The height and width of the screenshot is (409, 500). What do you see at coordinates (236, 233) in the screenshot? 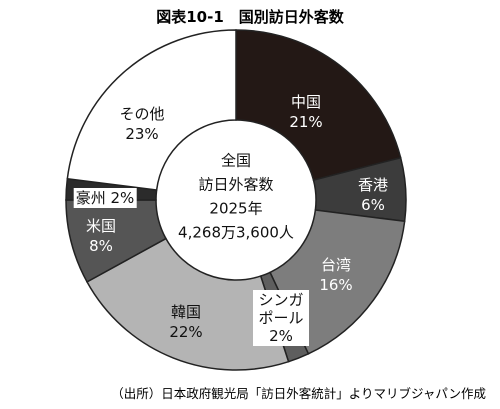
I see `center-text: 4,268万3,600人` at bounding box center [236, 233].